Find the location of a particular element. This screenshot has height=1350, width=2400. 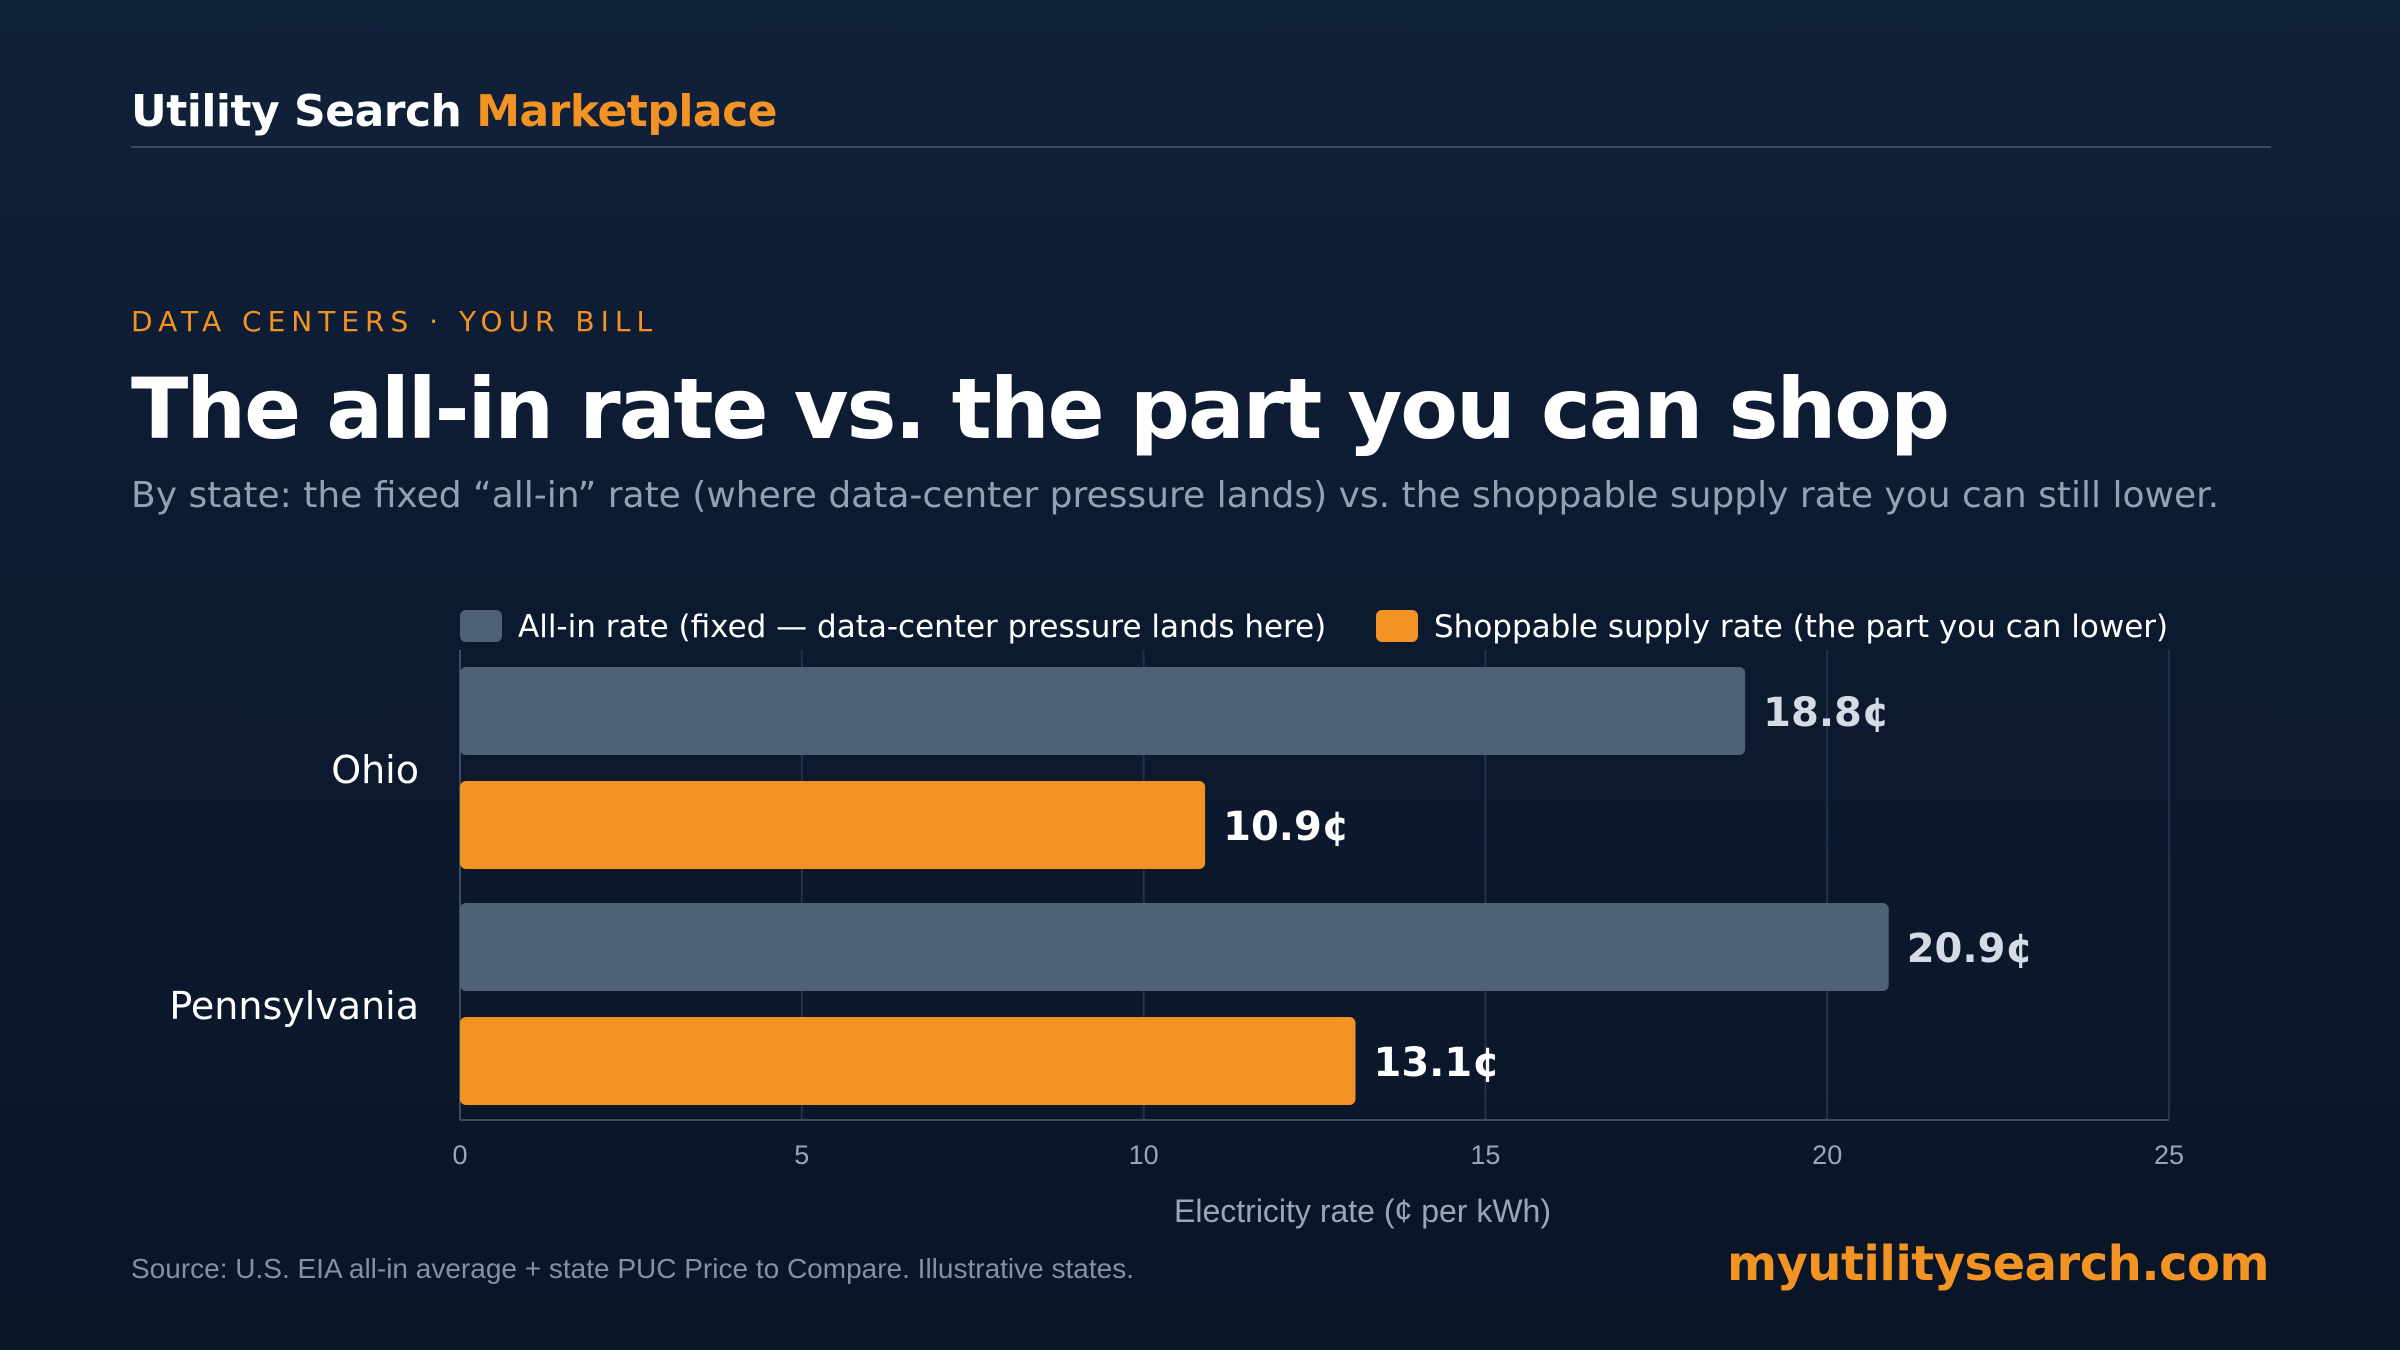

category-label-pennsylvania: Pennsylvania is located at coordinates (294, 1006).